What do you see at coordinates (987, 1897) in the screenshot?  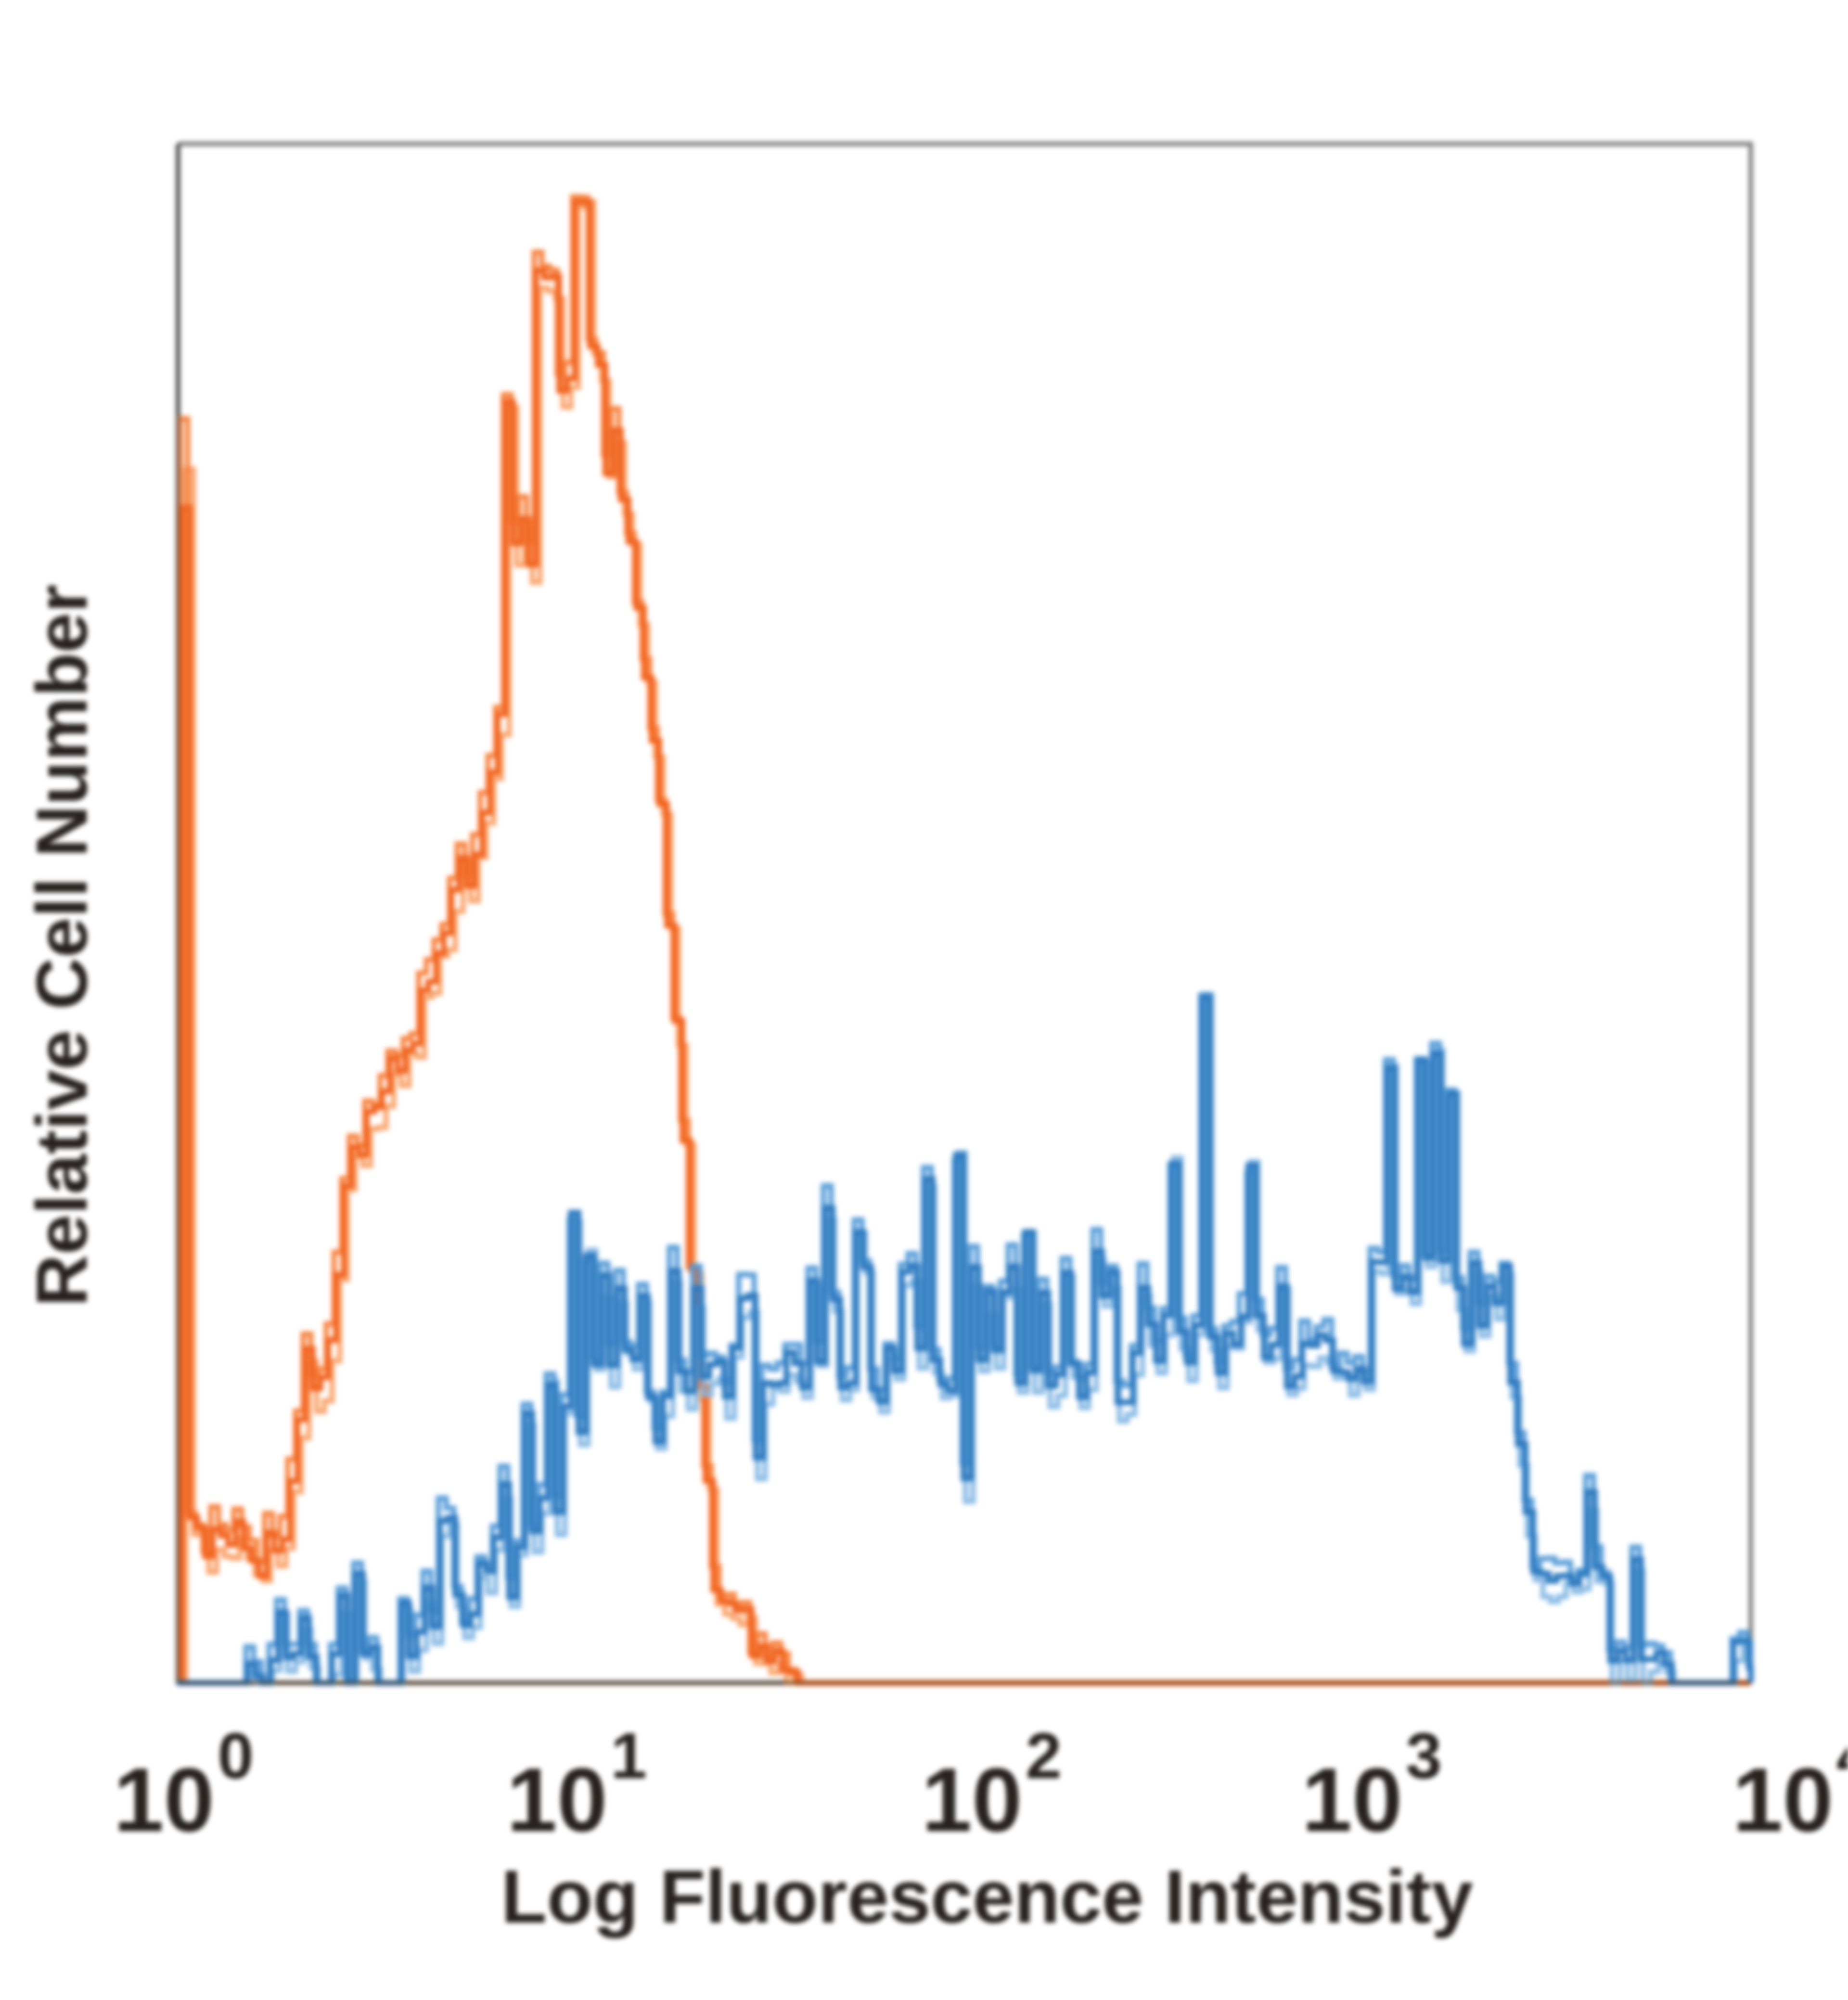 I see `svg-text: Log Fluorescence Intensity` at bounding box center [987, 1897].